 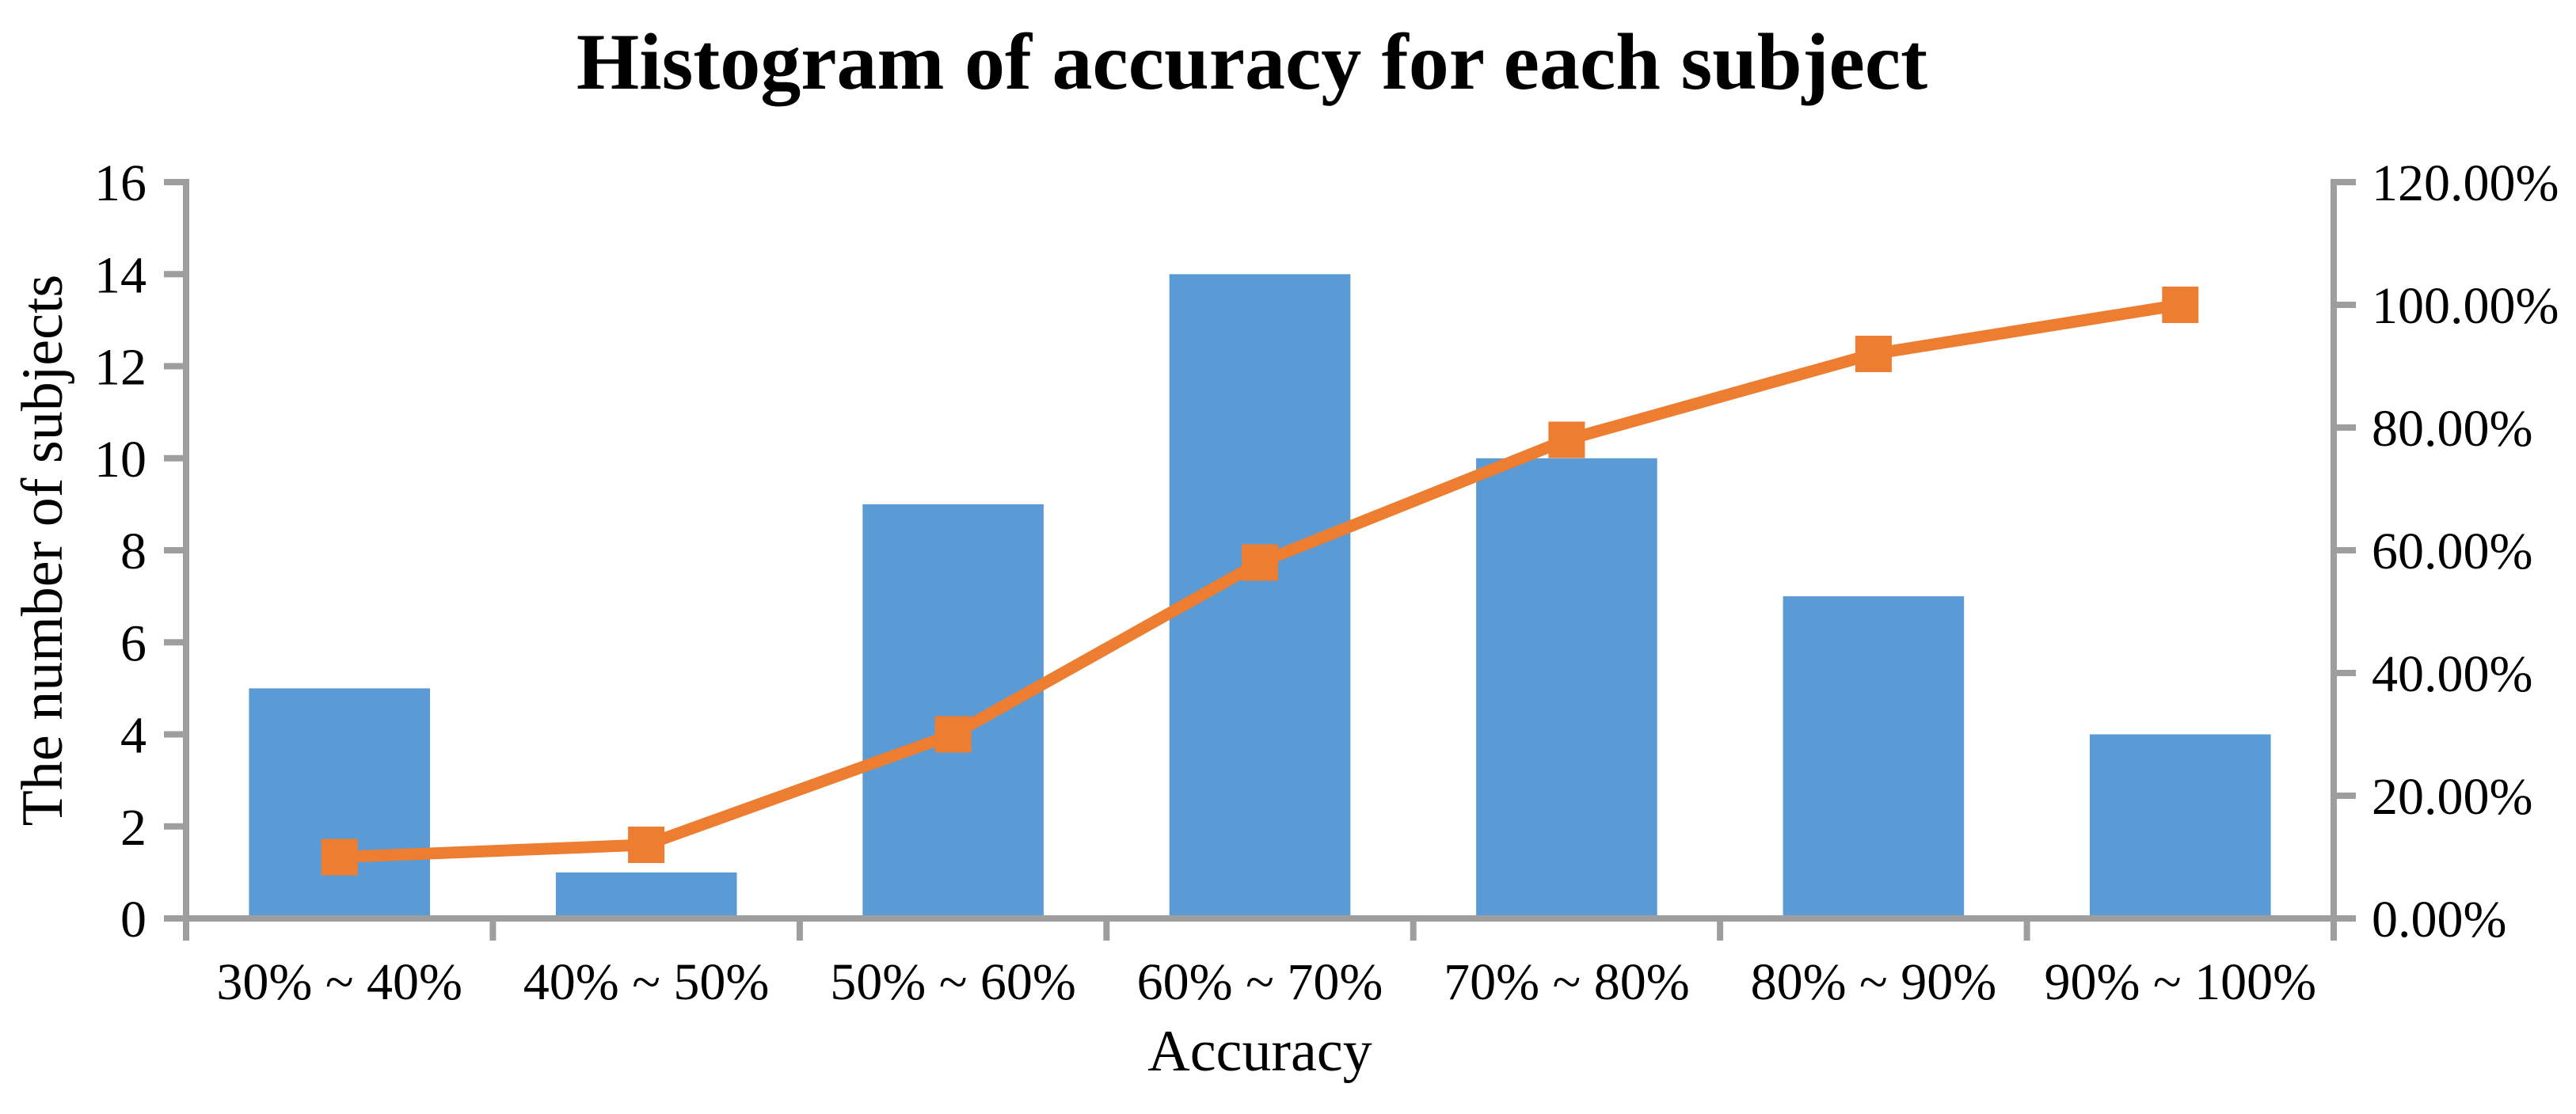 What do you see at coordinates (953, 982) in the screenshot?
I see `x-category-label: 50% ~ 60%` at bounding box center [953, 982].